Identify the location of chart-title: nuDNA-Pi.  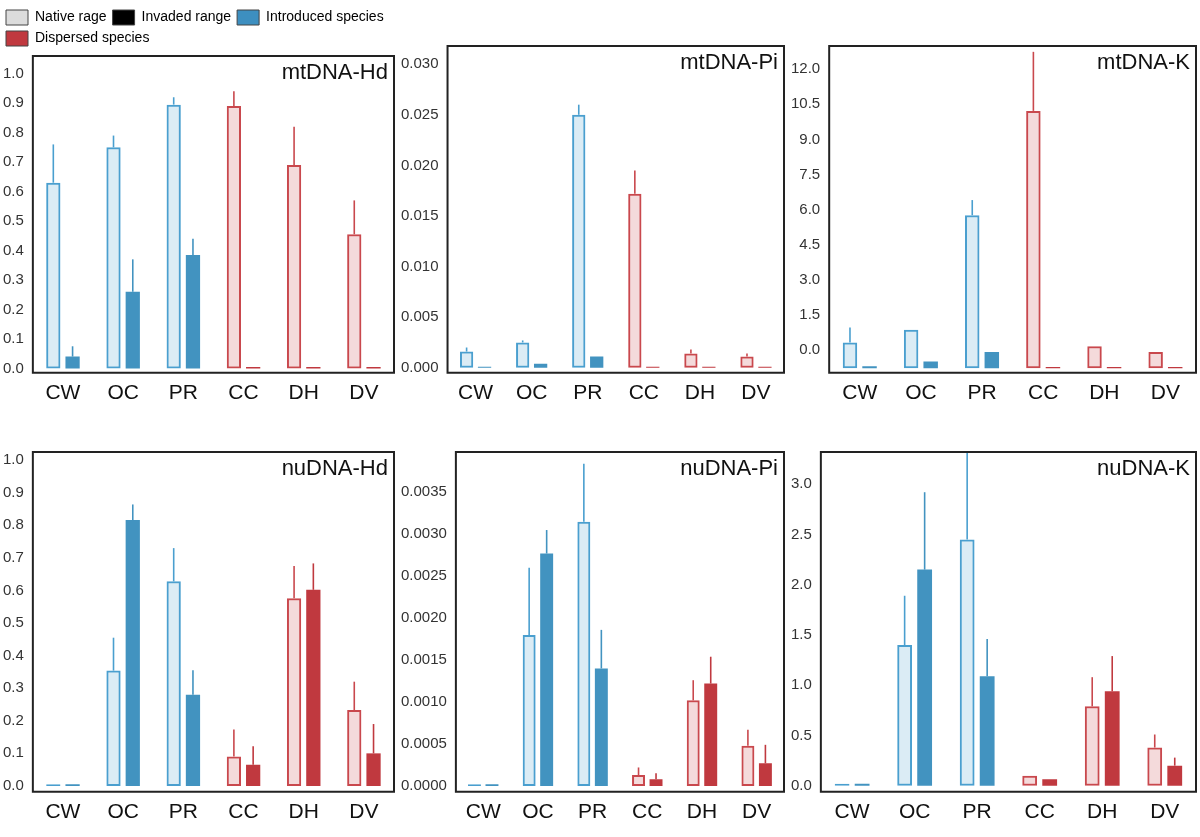
(729, 468).